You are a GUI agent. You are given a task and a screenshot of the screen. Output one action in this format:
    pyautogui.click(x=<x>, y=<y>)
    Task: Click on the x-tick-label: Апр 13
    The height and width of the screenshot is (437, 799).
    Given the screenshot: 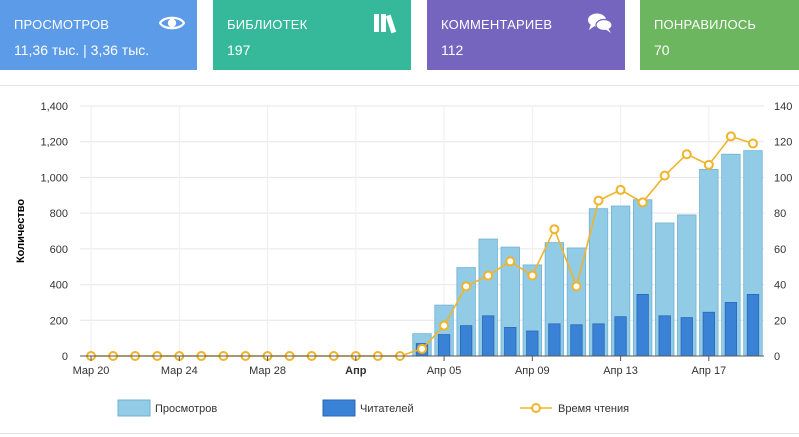 What is the action you would take?
    pyautogui.click(x=620, y=371)
    